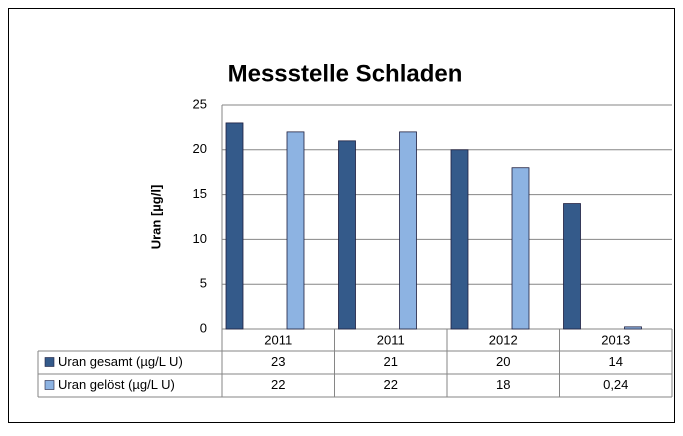  What do you see at coordinates (155, 217) in the screenshot?
I see `y-axis-title: Uran [µg/l]` at bounding box center [155, 217].